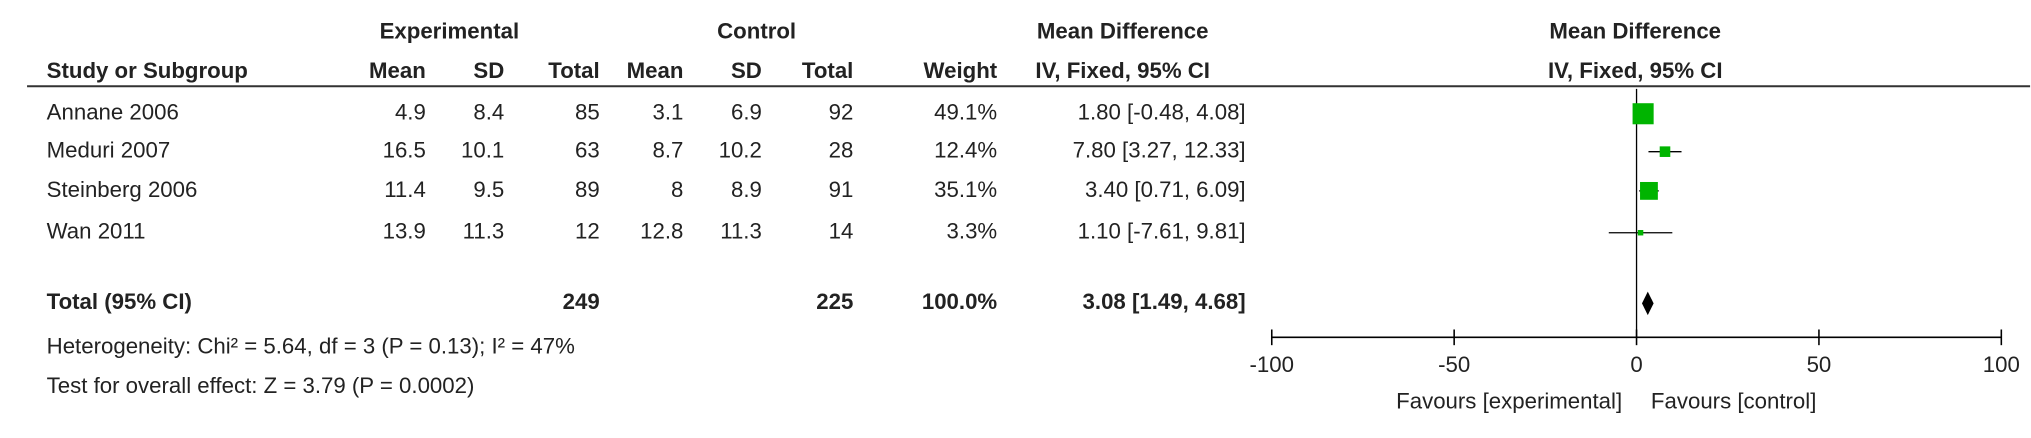 The width and height of the screenshot is (2031, 438). I want to click on cell: 8.9, so click(746, 189).